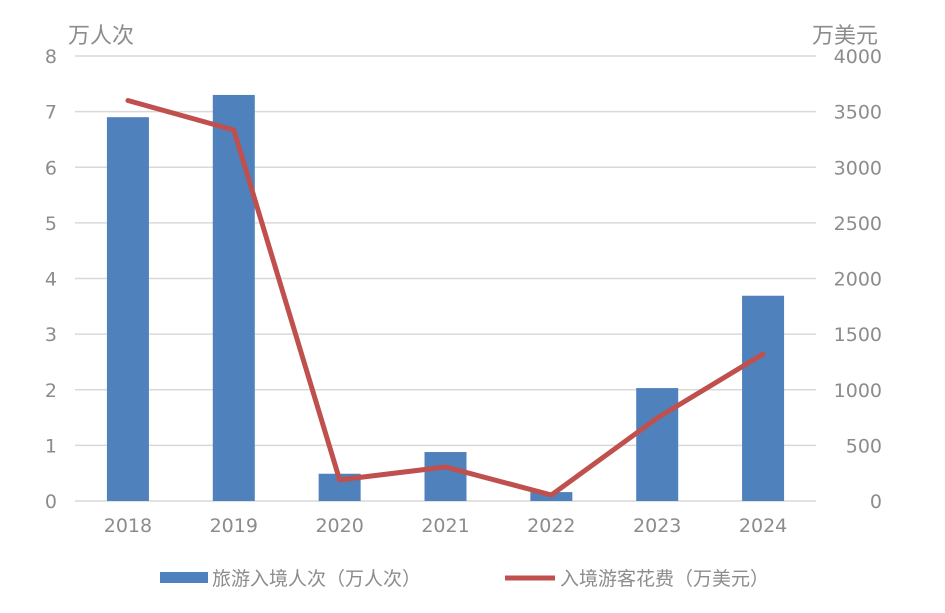 The height and width of the screenshot is (613, 945). I want to click on right-tick-label: 2500, so click(858, 224).